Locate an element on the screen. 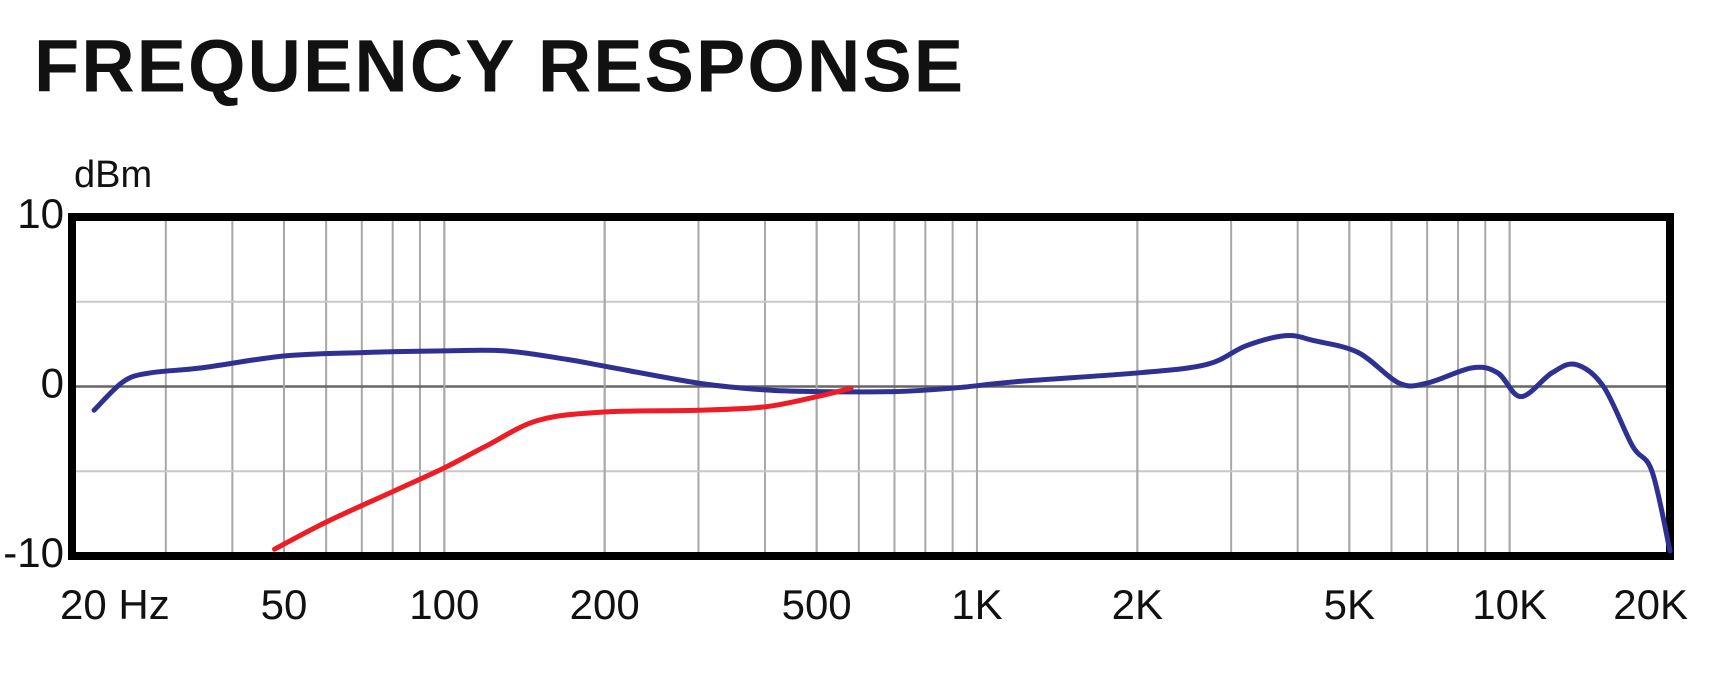 The width and height of the screenshot is (1717, 677). x-tick-label: 1K is located at coordinates (976, 604).